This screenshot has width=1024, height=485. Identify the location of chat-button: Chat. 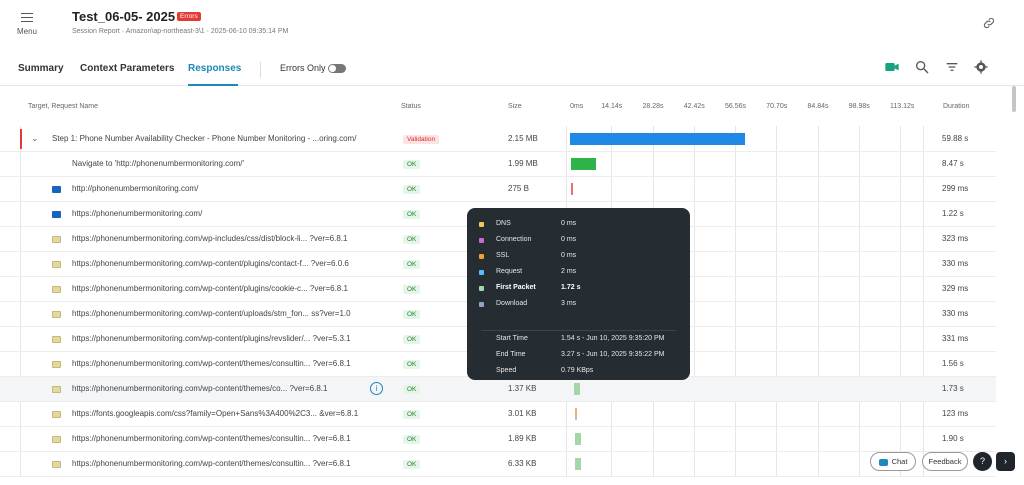
(893, 461).